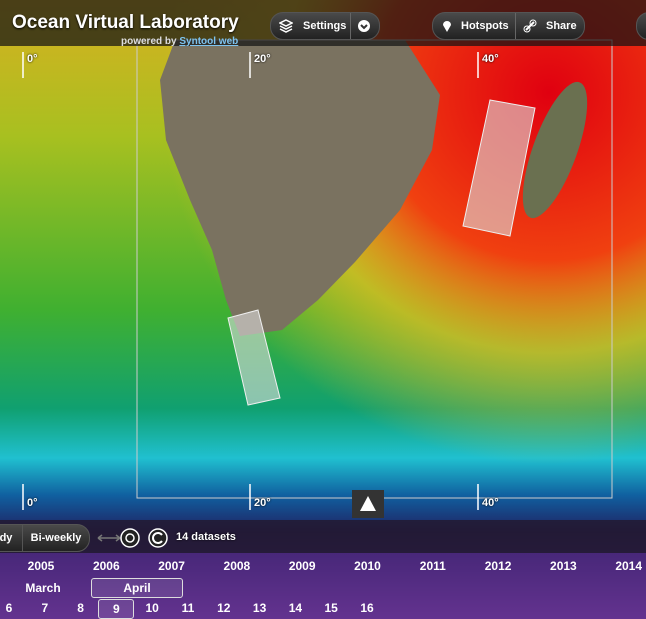 Image resolution: width=646 pixels, height=619 pixels. What do you see at coordinates (364, 26) in the screenshot?
I see `dropdown` at bounding box center [364, 26].